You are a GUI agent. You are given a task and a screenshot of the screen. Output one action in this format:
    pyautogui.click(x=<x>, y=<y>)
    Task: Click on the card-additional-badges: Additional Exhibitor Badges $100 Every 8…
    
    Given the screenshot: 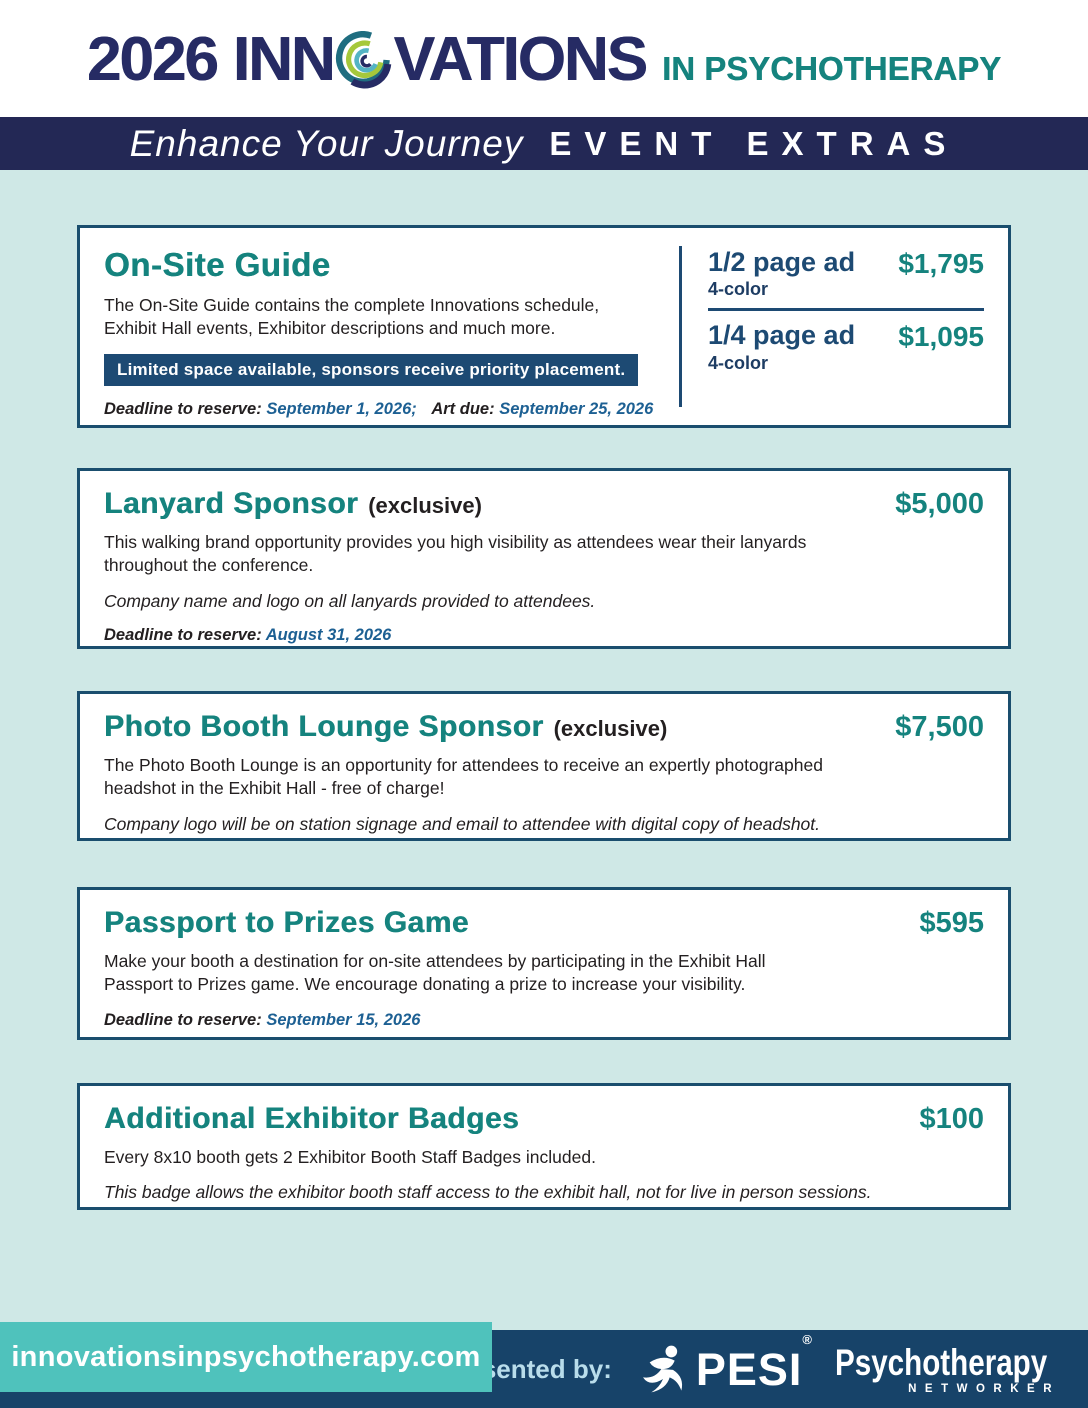 What is the action you would take?
    pyautogui.click(x=544, y=1146)
    